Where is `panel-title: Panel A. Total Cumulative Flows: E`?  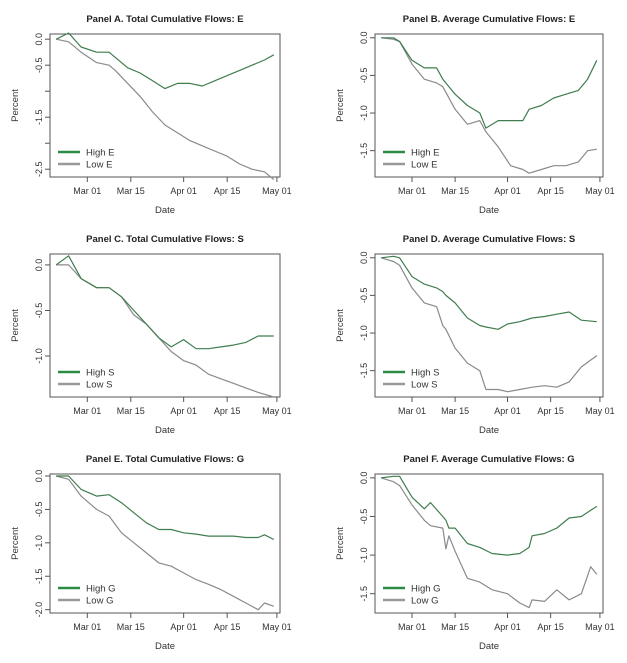
panel-title: Panel A. Total Cumulative Flows: E is located at coordinates (164, 19).